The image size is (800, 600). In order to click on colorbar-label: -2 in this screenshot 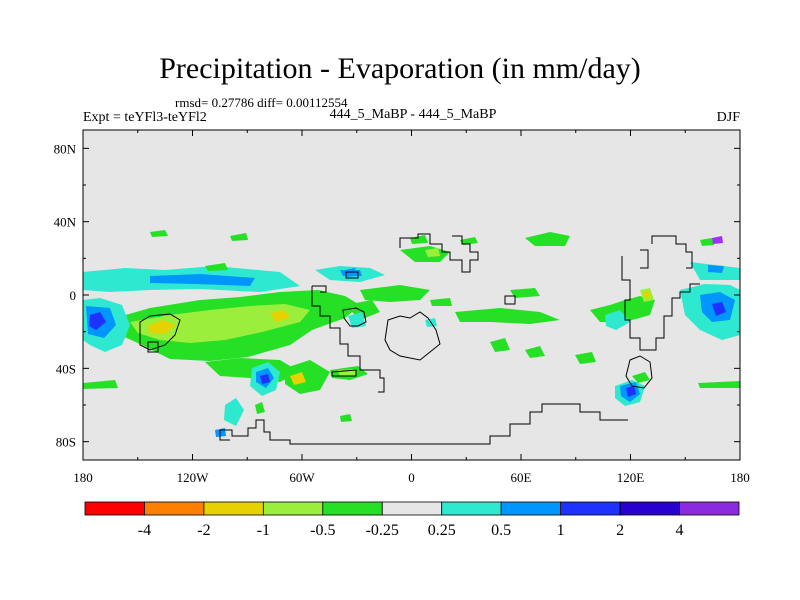, I will do `click(203, 530)`.